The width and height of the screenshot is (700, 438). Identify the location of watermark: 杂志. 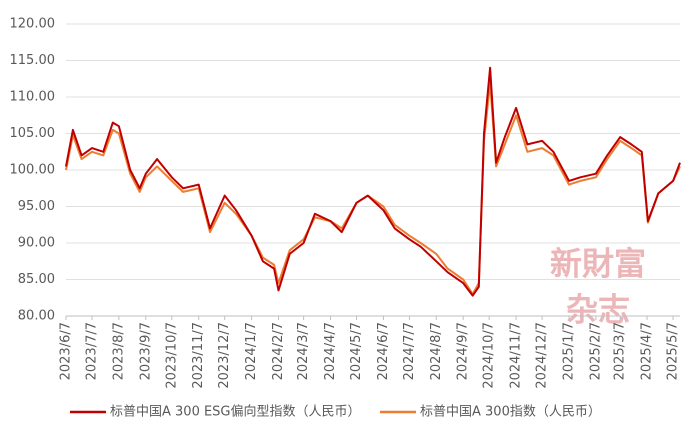
(598, 310).